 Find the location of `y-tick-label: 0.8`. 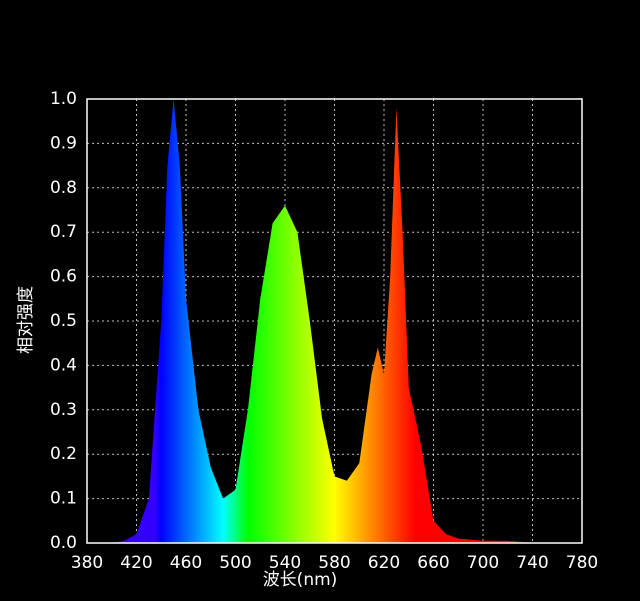

y-tick-label: 0.8 is located at coordinates (63, 188).